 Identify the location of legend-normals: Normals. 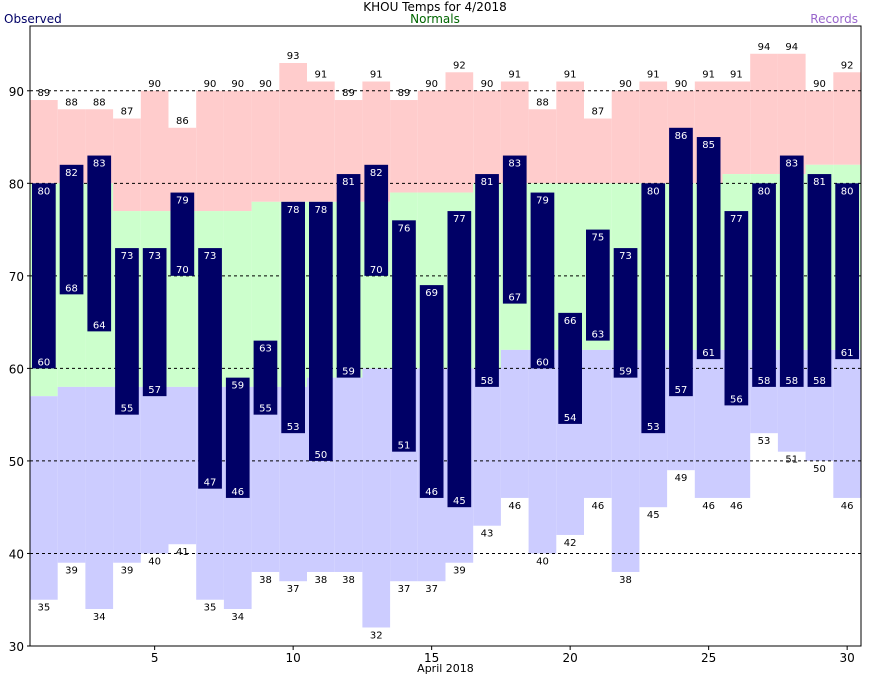
(435, 19).